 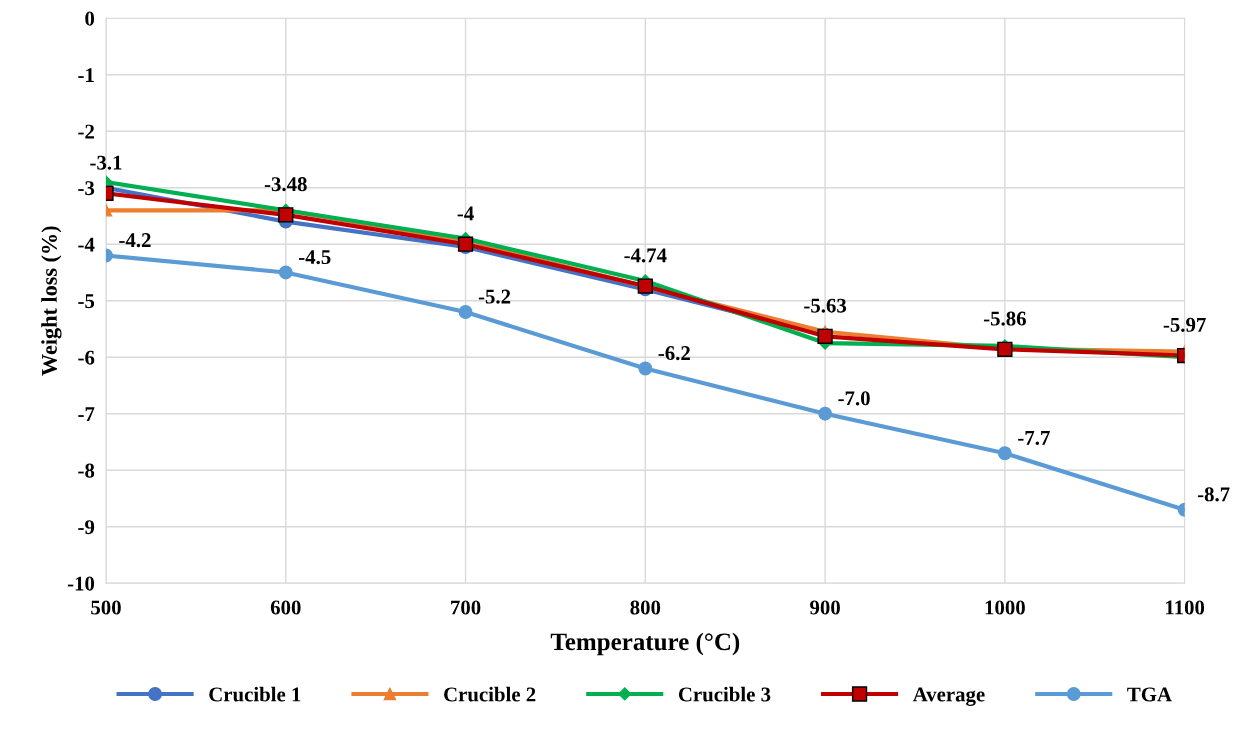 What do you see at coordinates (854, 398) in the screenshot?
I see `data-label: -7.0` at bounding box center [854, 398].